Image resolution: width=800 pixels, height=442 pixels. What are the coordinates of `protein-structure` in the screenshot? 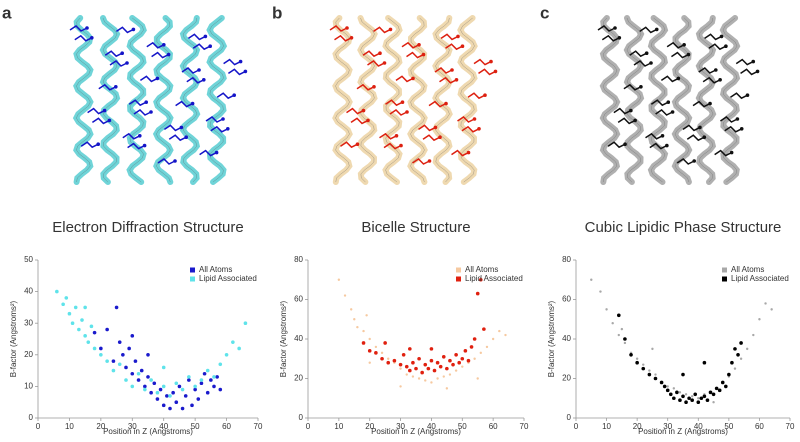 It's located at (678, 100).